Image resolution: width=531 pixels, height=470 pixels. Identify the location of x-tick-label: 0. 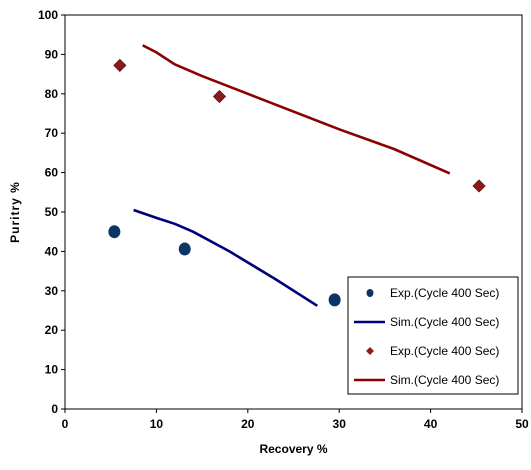
(65, 424).